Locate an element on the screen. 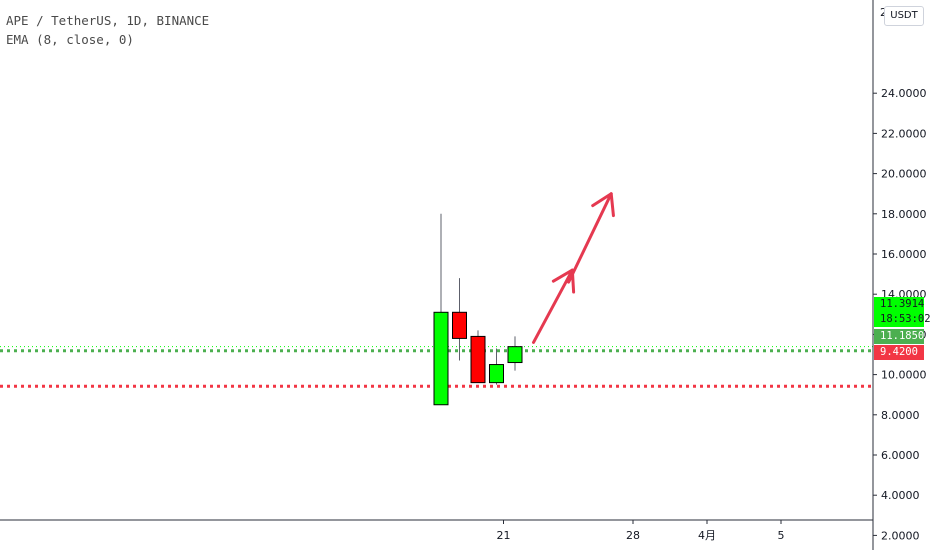 The width and height of the screenshot is (932, 550). countdown-tag: 18:53:02 is located at coordinates (902, 319).